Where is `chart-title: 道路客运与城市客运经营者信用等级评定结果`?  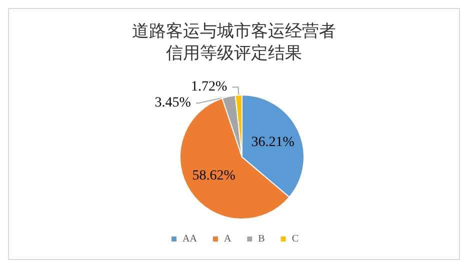
chart-title: 道路客运与城市客运经营者信用等级评定结果 is located at coordinates (234, 42).